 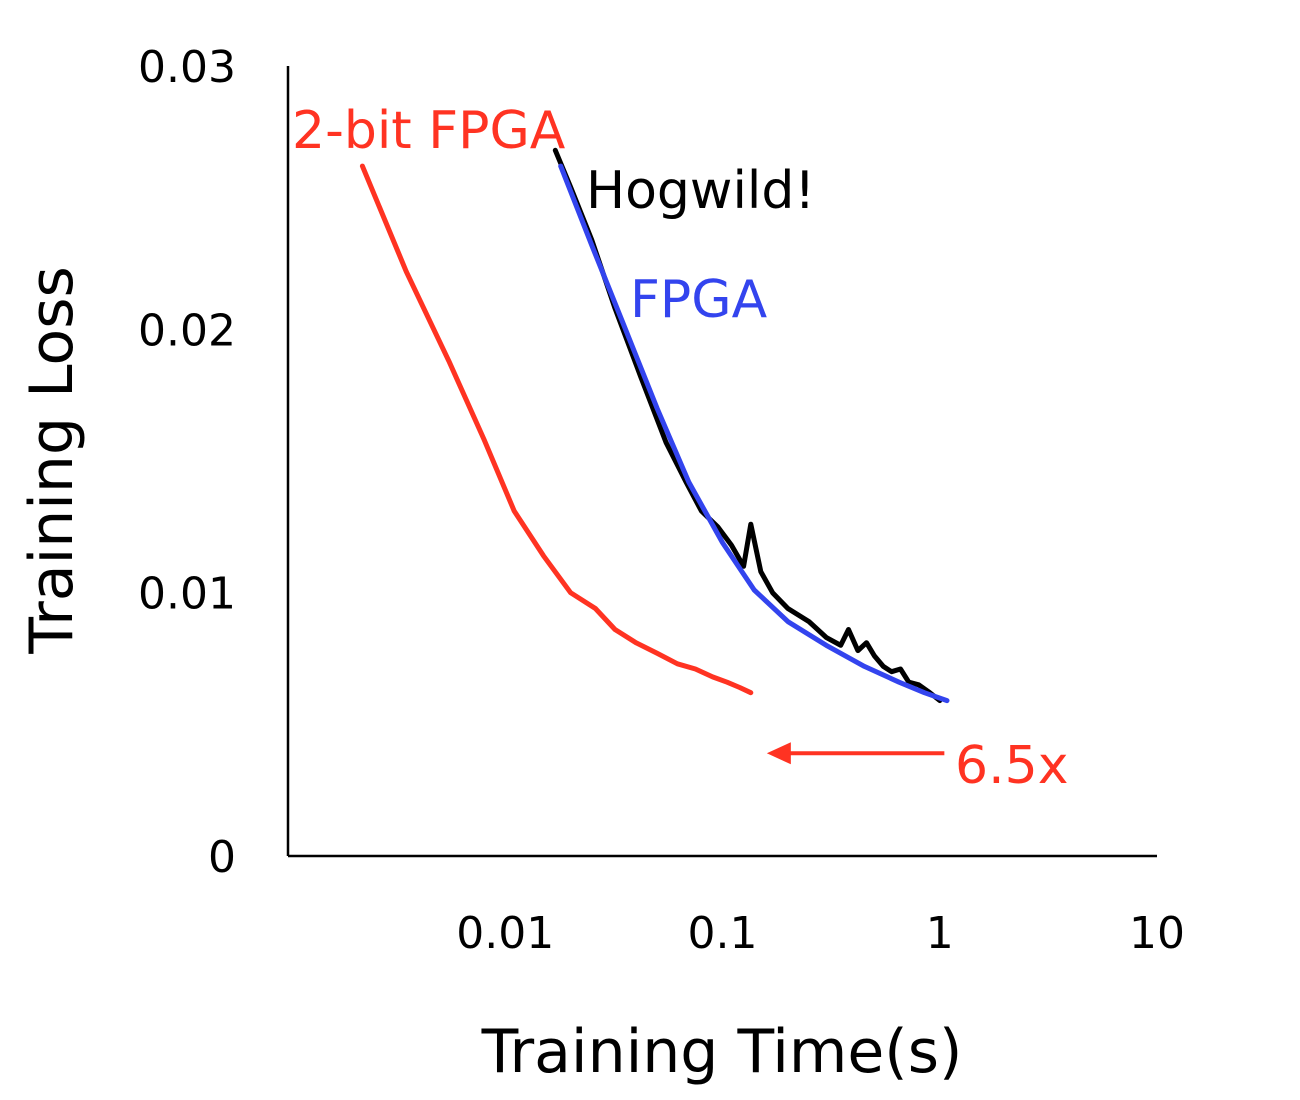 I want to click on speedup-arrow-head, so click(x=778, y=753).